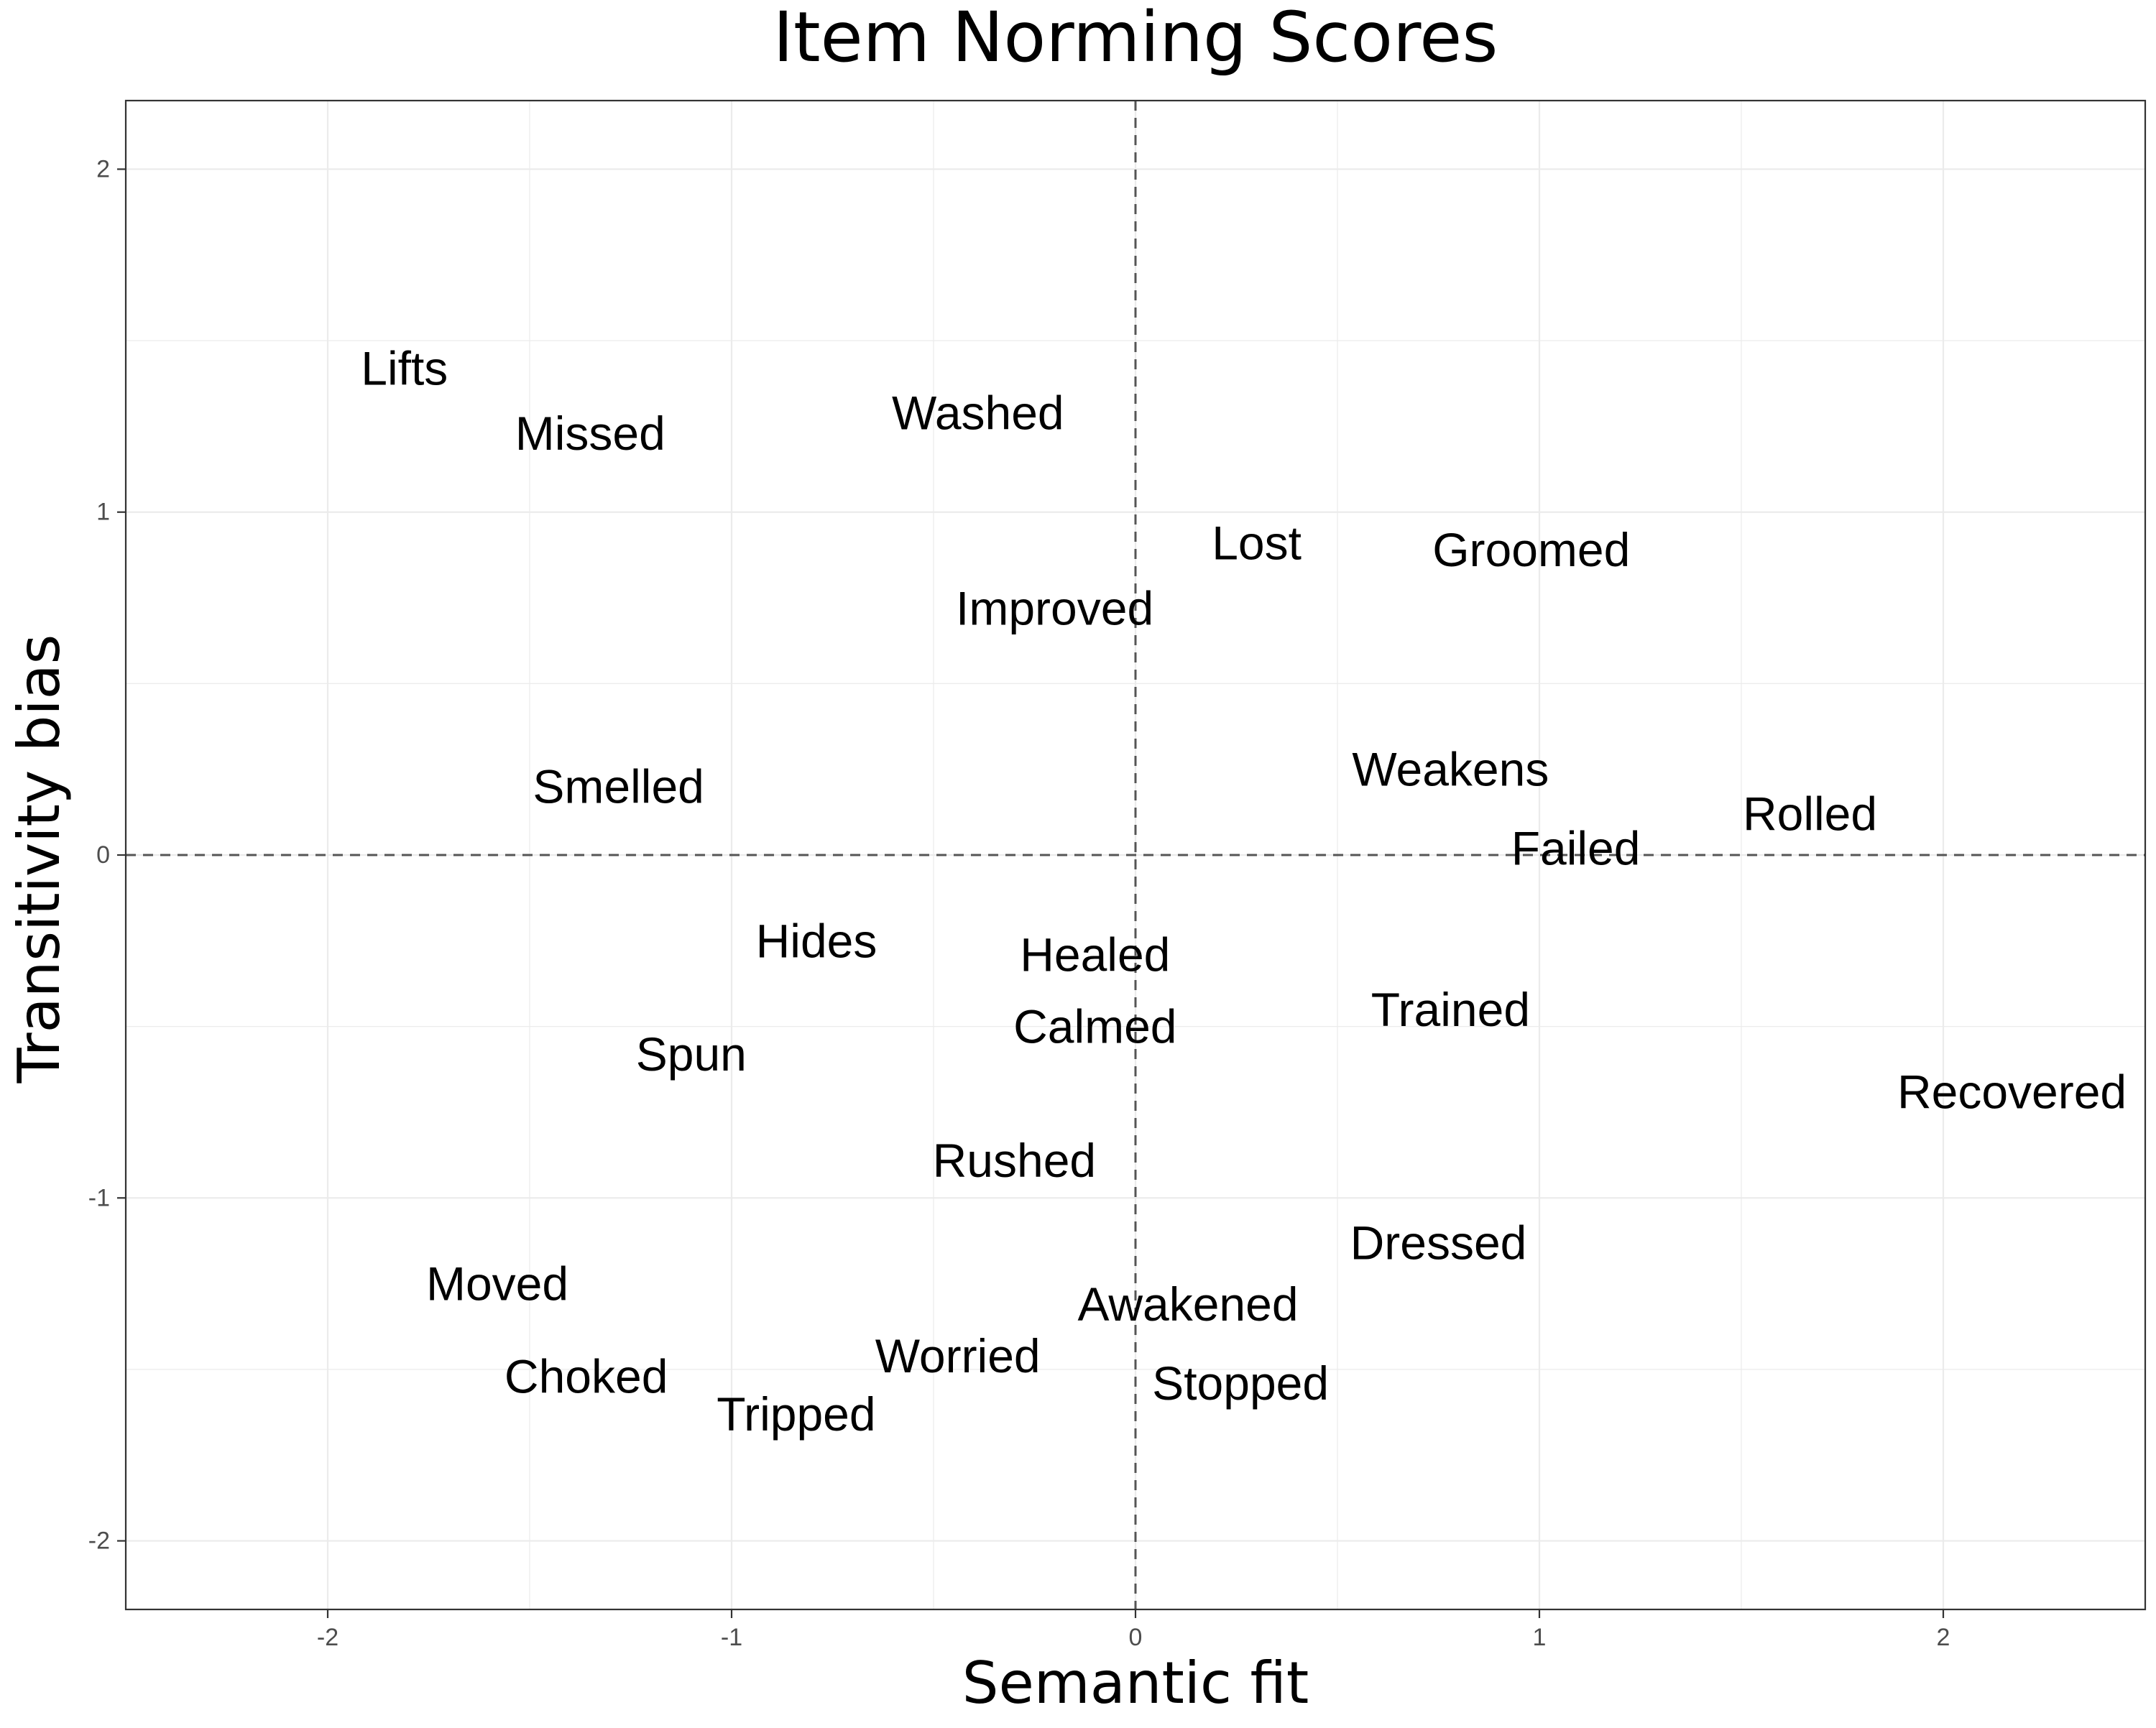  What do you see at coordinates (1439, 1242) in the screenshot?
I see `point-label: Dressed` at bounding box center [1439, 1242].